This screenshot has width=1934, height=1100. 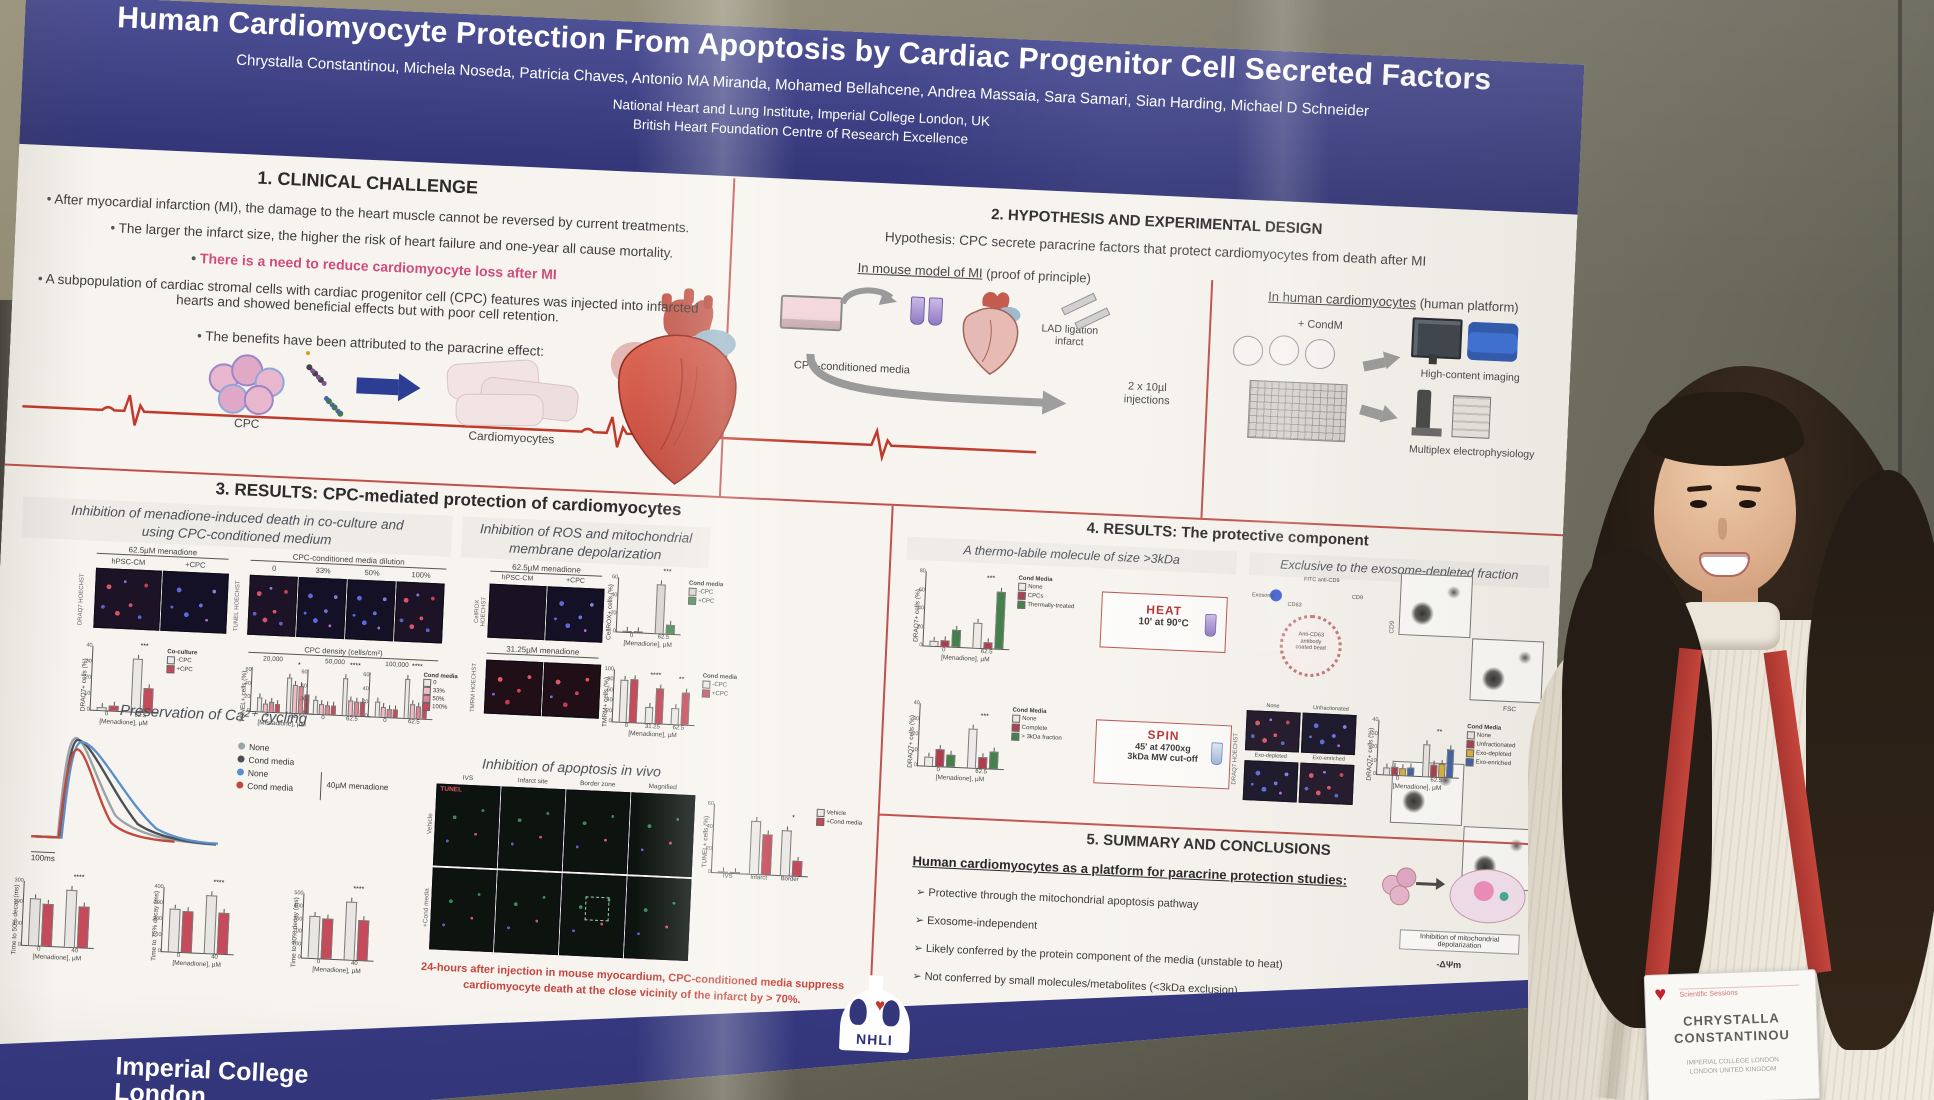 I want to click on badge-name-2: CONSTANTINOU, so click(x=1732, y=1036).